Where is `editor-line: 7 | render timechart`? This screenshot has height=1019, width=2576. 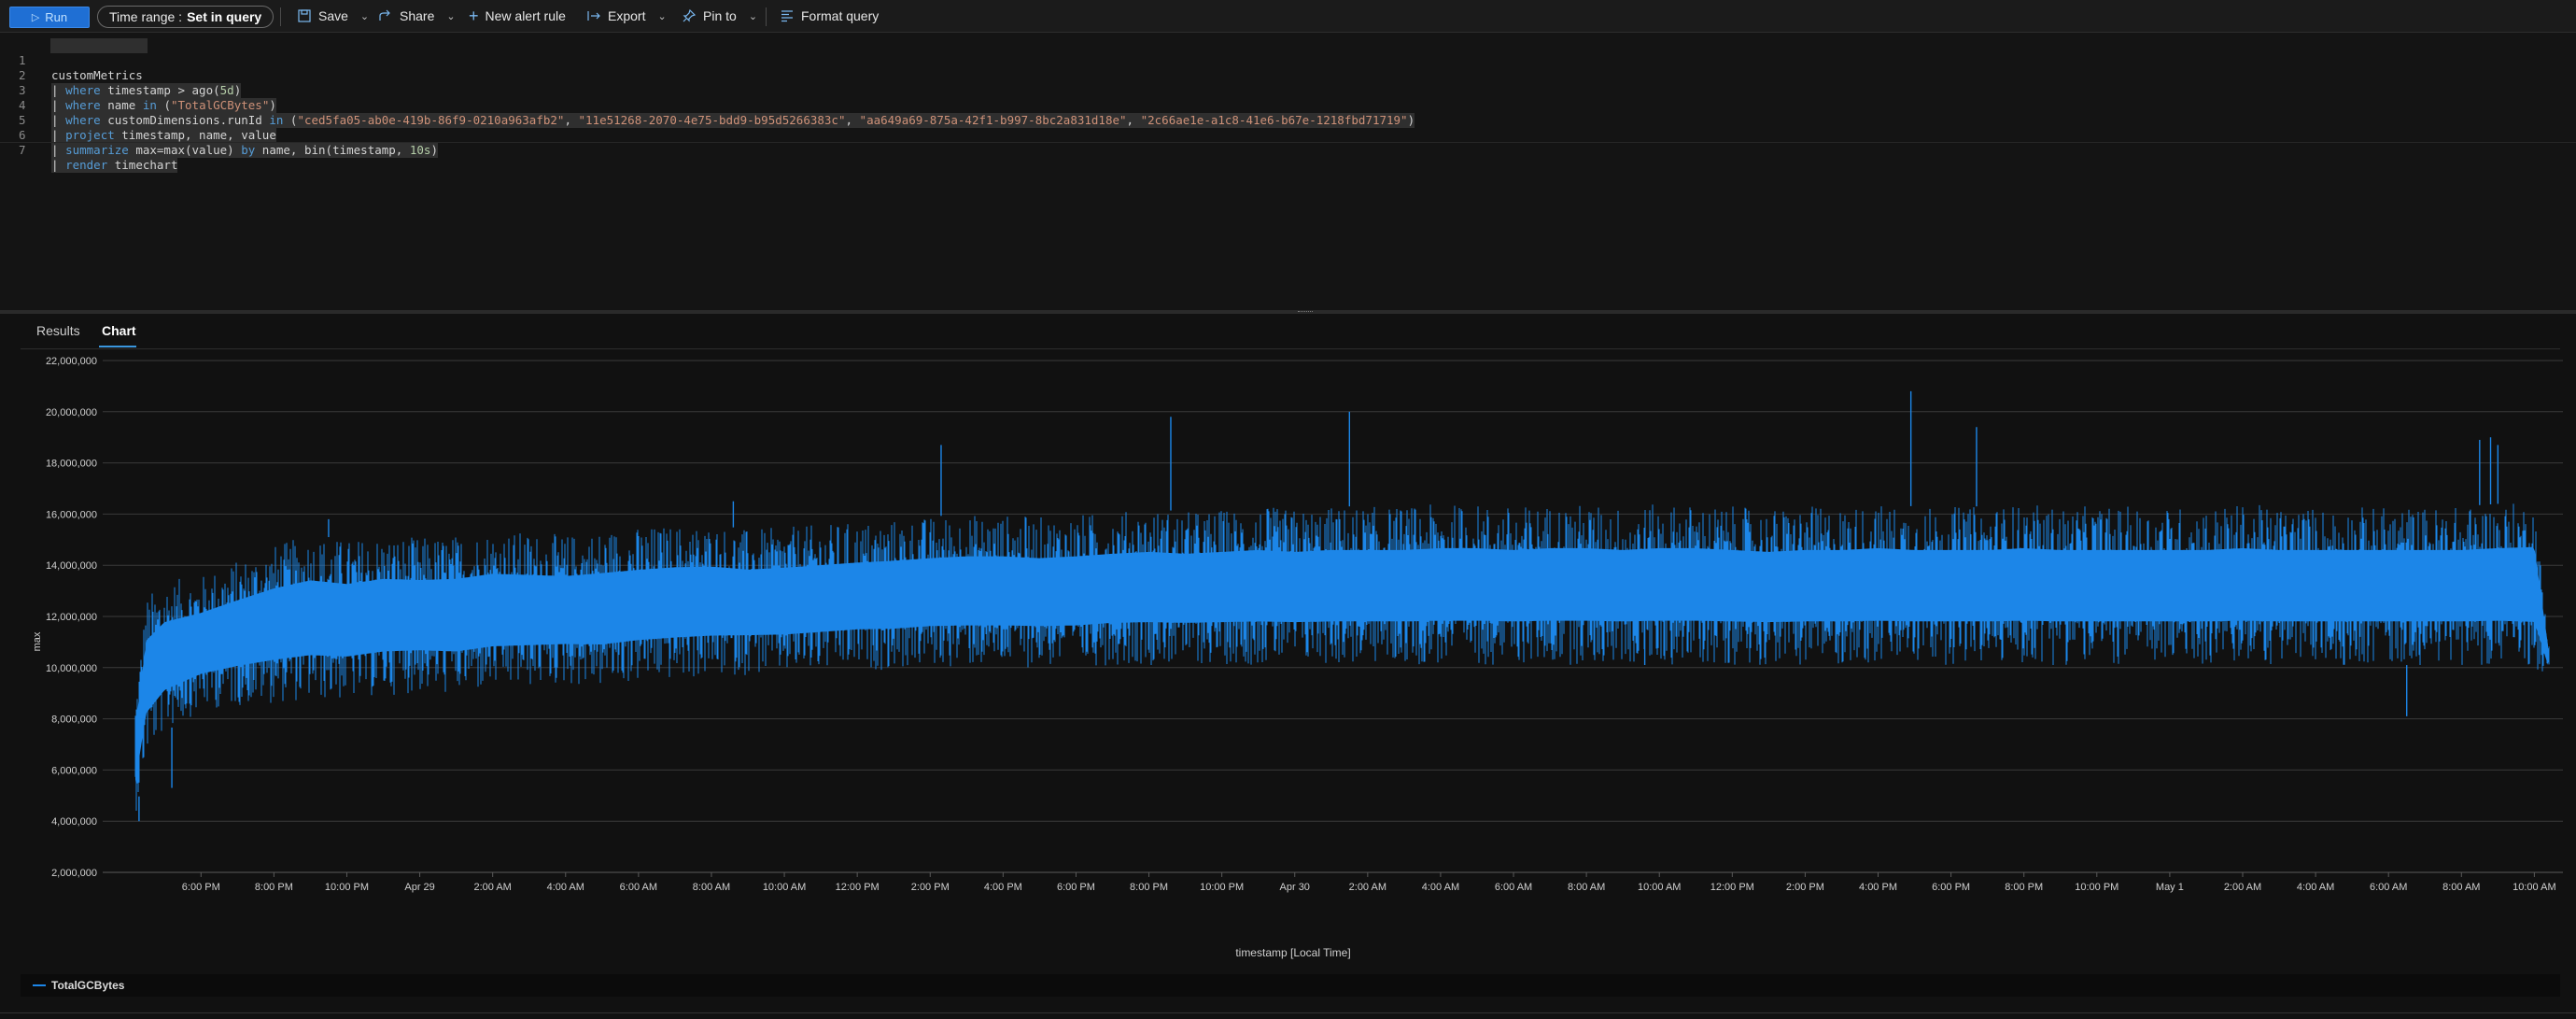 editor-line: 7 | render timechart is located at coordinates (98, 158).